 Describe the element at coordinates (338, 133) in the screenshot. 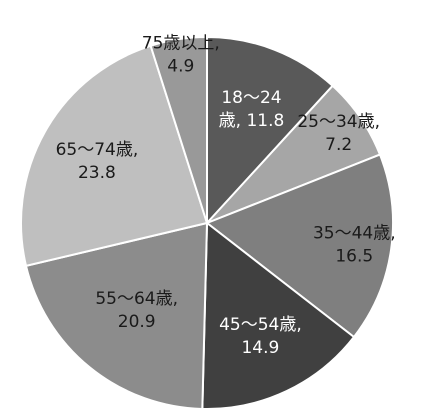

I see `slice-data-label: 25〜34歳, 7.2` at that location.